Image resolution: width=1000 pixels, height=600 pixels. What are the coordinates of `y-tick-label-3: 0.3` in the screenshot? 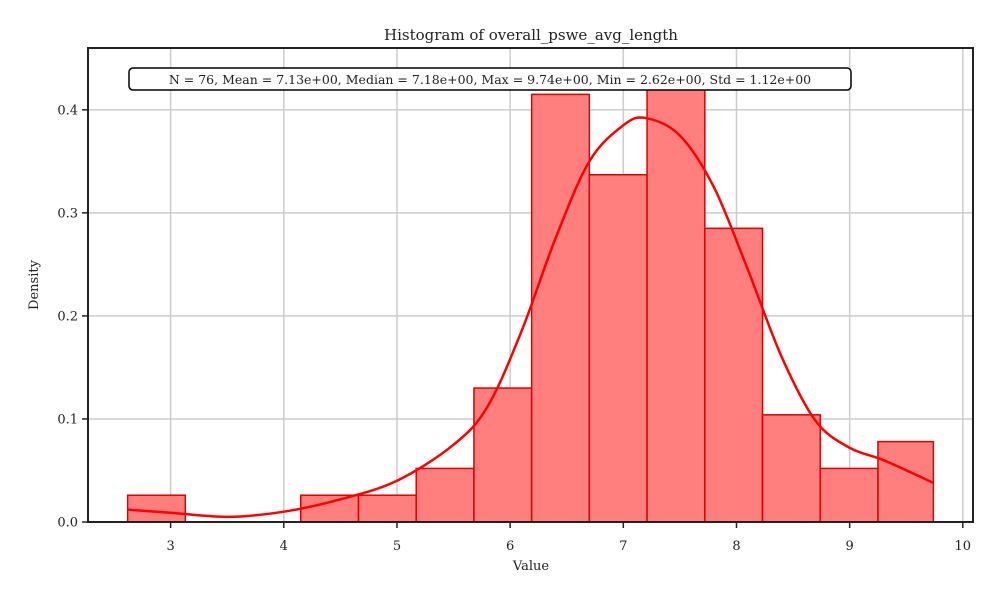 It's located at (67, 213).